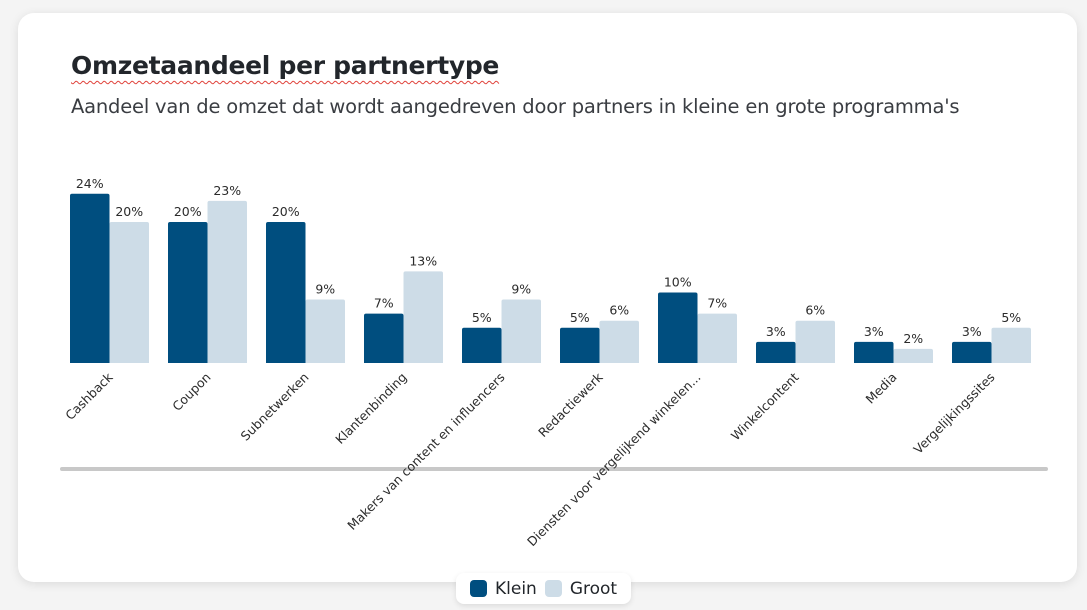 This screenshot has height=610, width=1087. I want to click on x-tick-label-winkelcontent: Winkelcontent, so click(765, 406).